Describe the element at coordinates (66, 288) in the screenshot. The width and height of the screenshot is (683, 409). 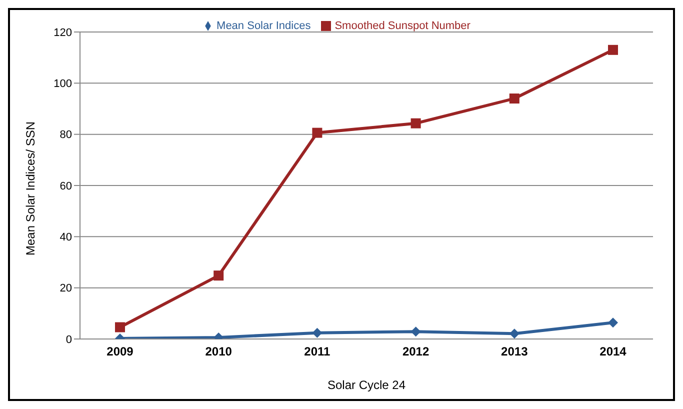
I see `y-tick-label: 20` at that location.